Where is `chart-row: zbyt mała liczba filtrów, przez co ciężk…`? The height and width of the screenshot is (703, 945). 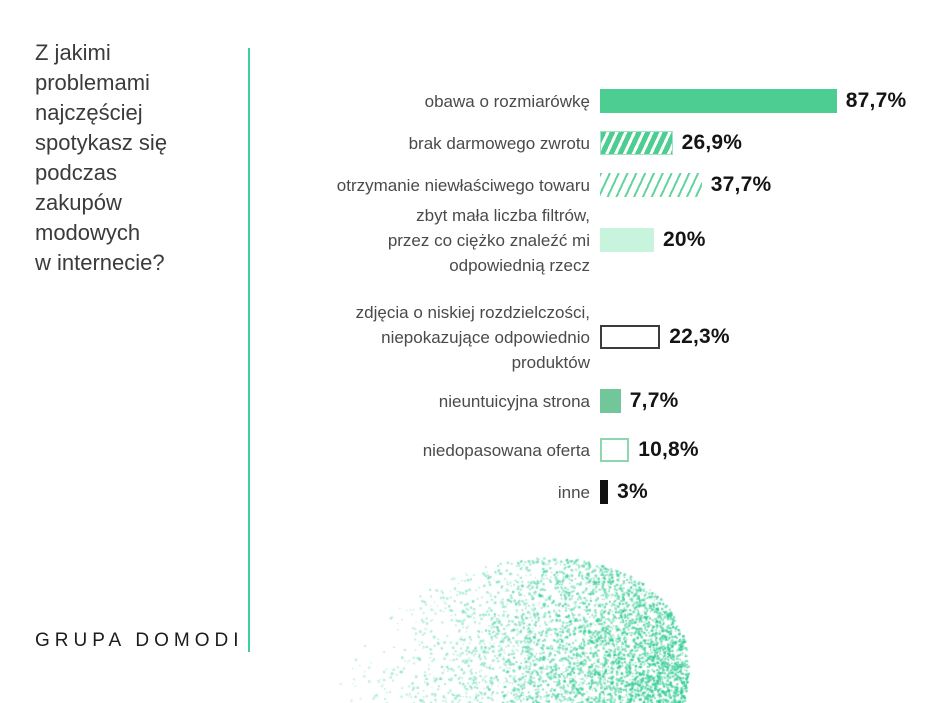
chart-row: zbyt mała liczba filtrów, przez co ciężk… is located at coordinates (590, 240).